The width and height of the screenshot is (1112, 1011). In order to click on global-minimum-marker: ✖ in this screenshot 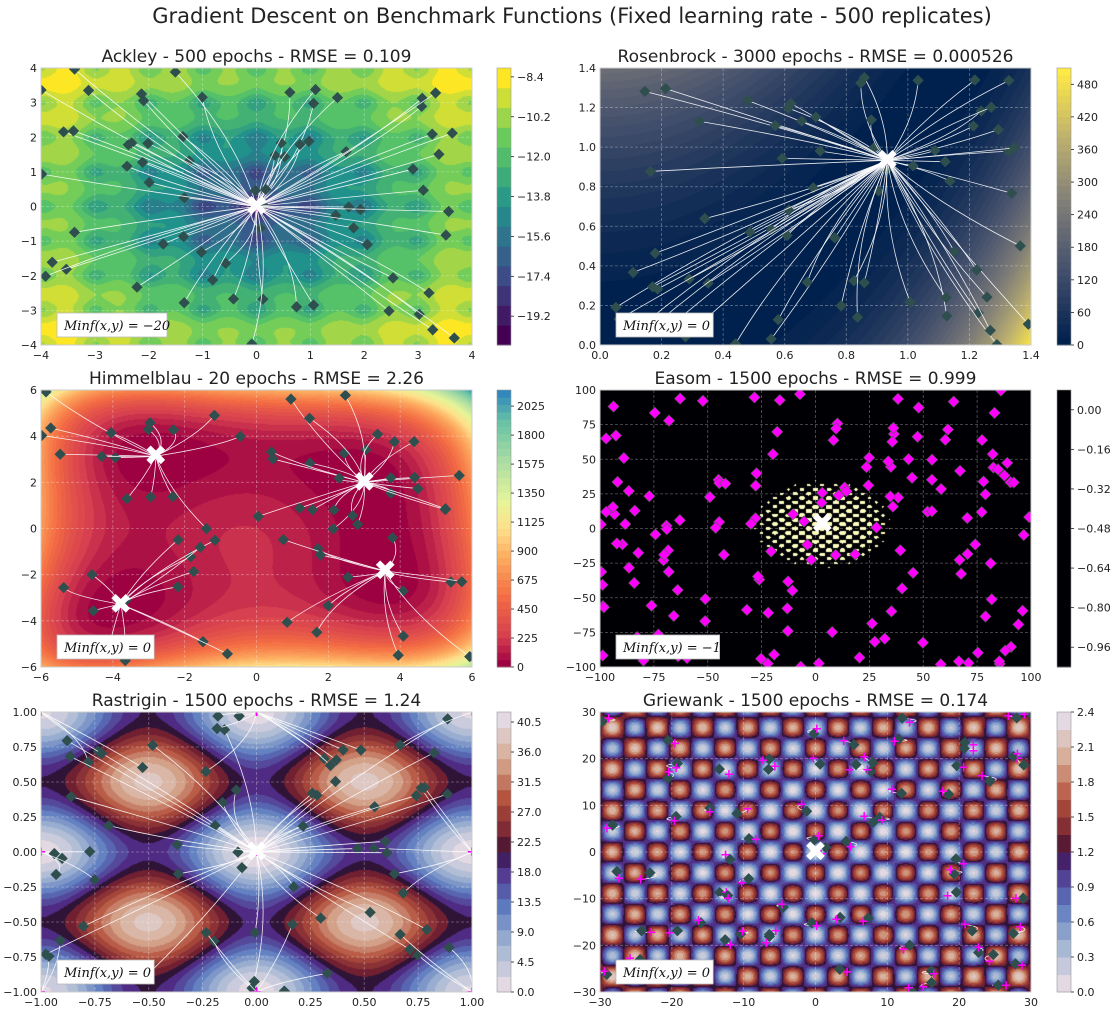, I will do `click(384, 570)`.